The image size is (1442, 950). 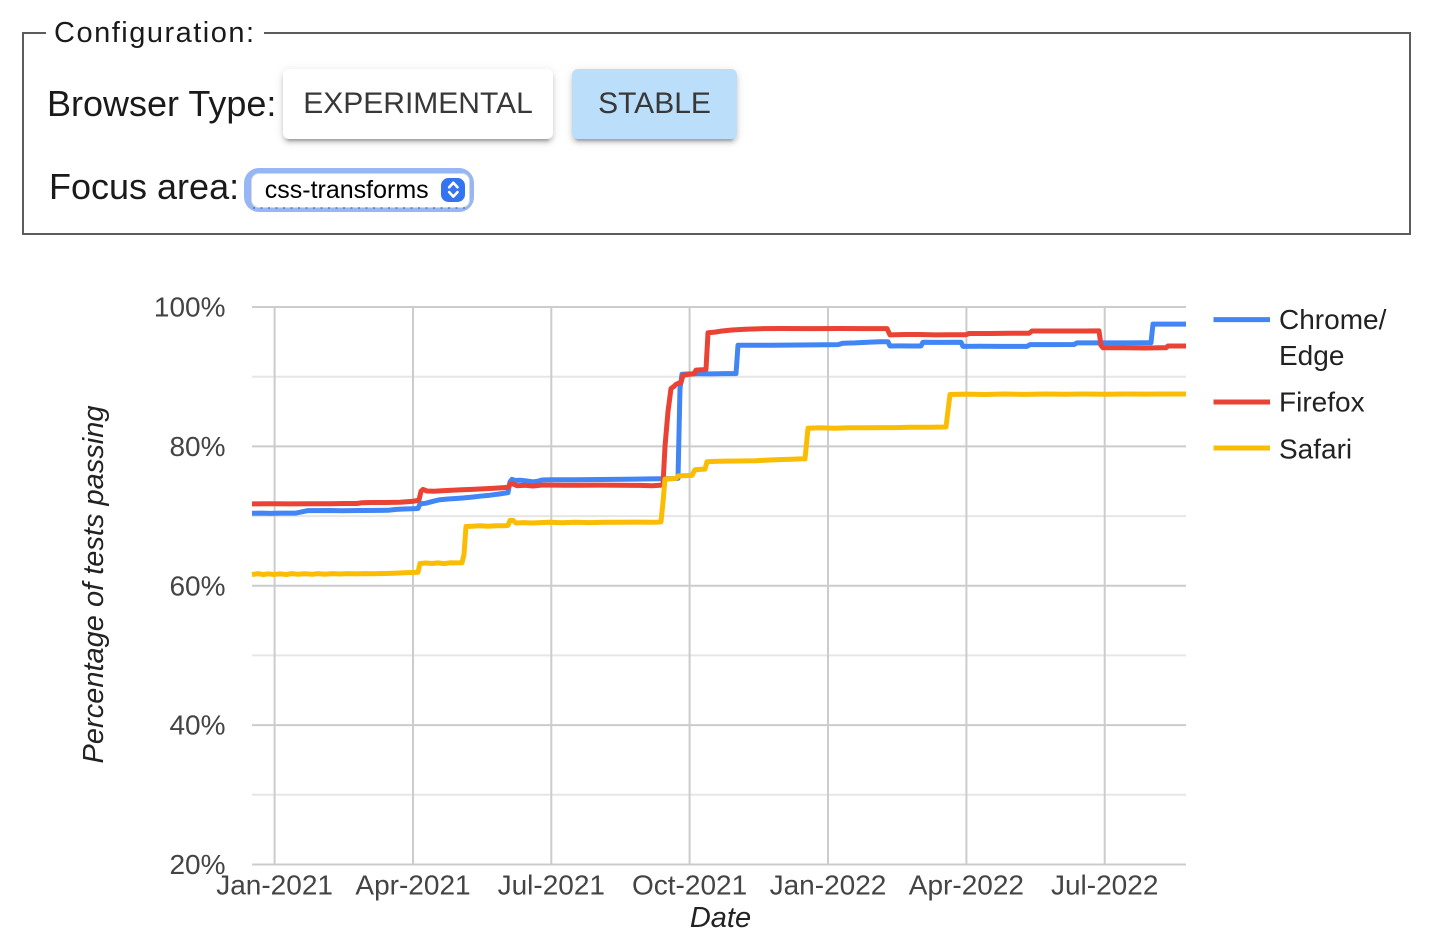 I want to click on svg-text: Safari, so click(x=1315, y=449).